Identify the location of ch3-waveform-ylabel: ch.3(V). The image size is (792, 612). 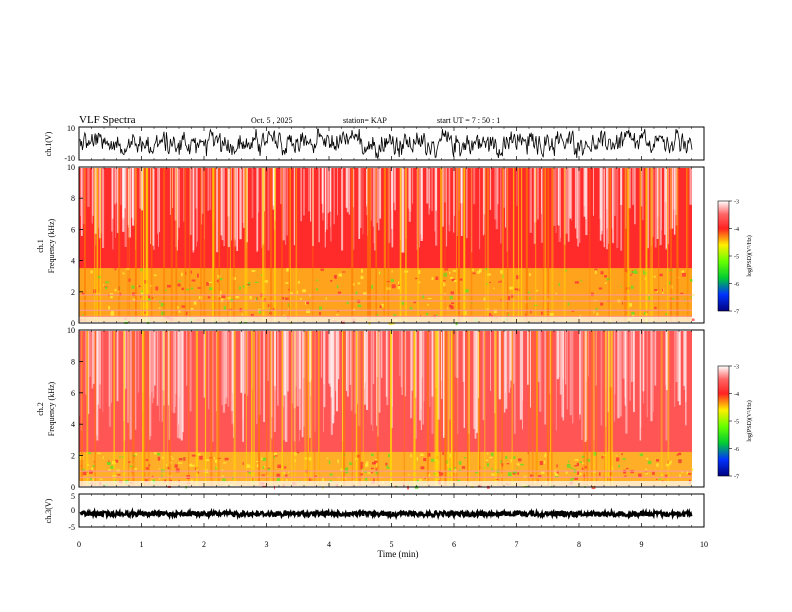
(48, 510).